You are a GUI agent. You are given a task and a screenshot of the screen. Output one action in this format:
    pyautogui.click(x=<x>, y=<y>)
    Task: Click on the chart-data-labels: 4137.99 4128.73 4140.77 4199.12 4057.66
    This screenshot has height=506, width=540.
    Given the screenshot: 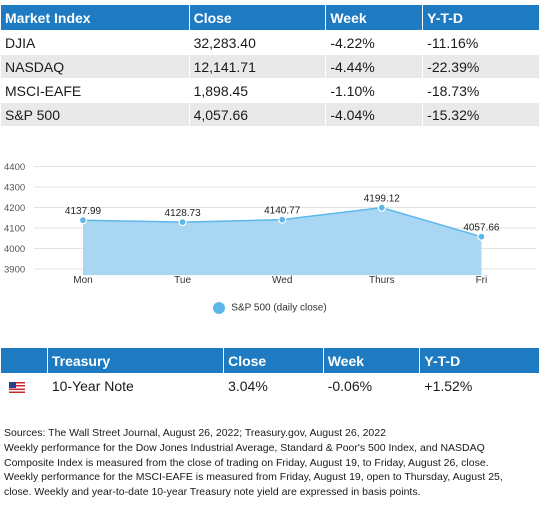 What is the action you would take?
    pyautogui.click(x=282, y=214)
    